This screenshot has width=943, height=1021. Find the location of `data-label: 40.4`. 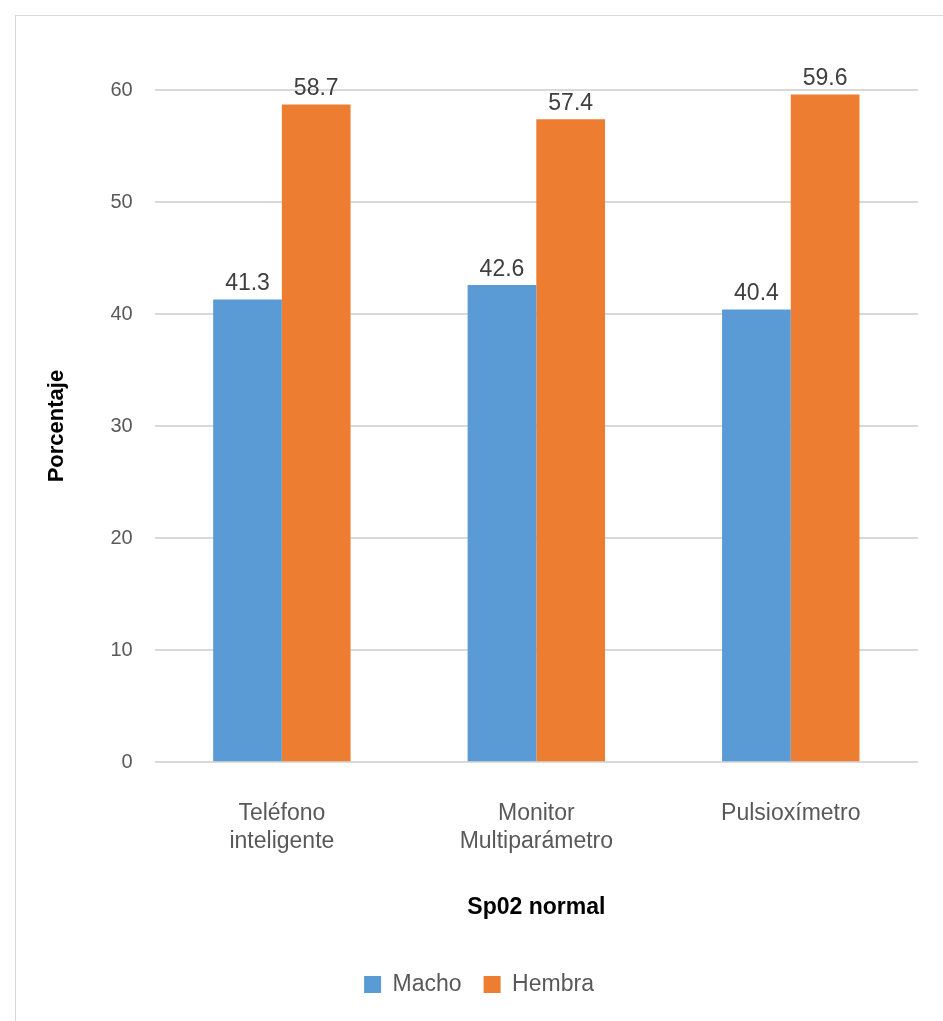

data-label: 40.4 is located at coordinates (757, 292).